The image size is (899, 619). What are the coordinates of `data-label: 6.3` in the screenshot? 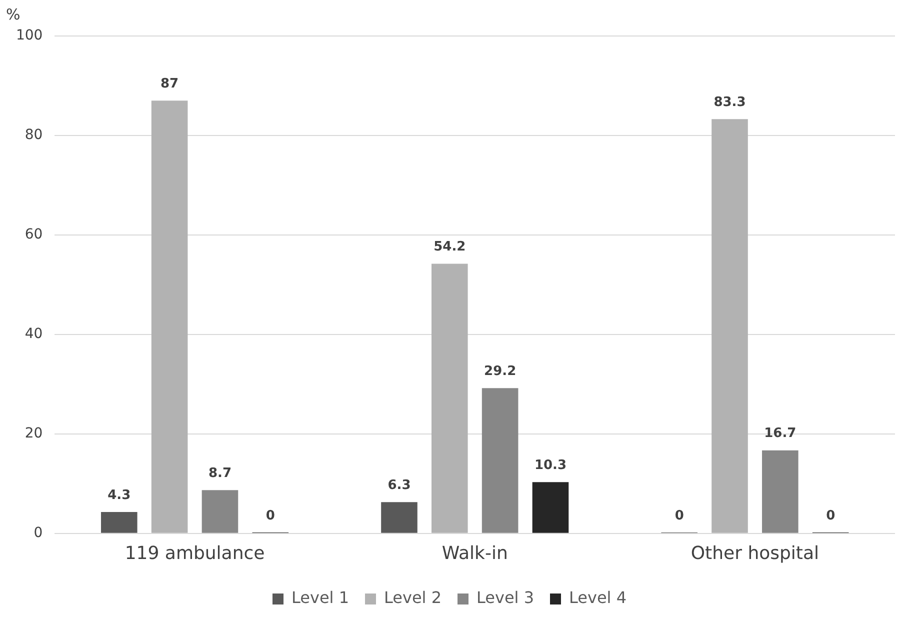 It's located at (399, 485).